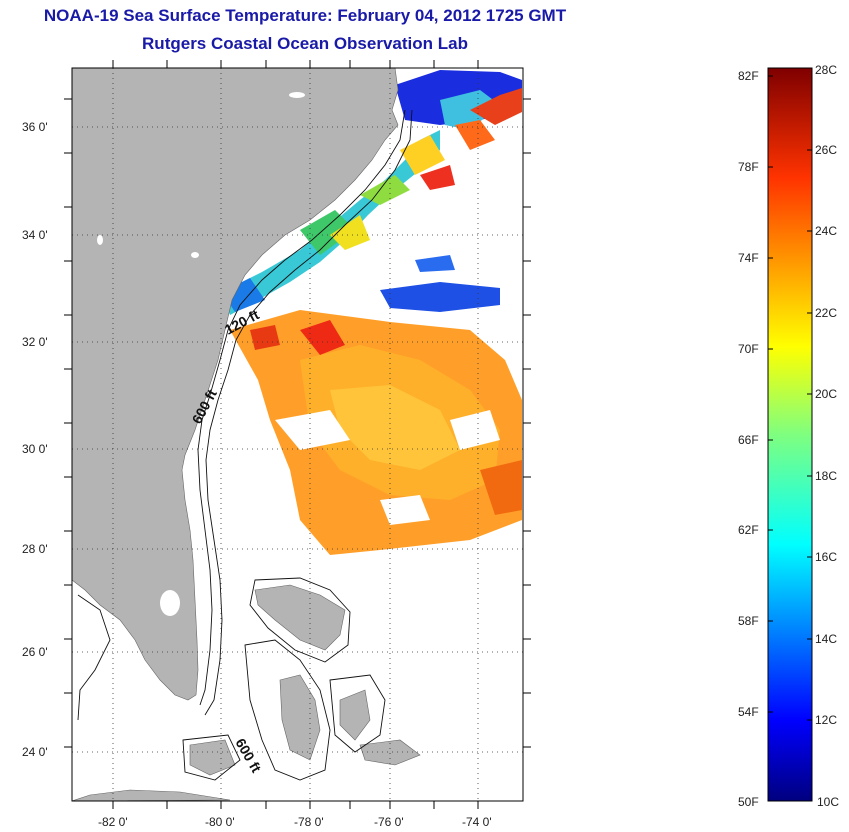 The image size is (849, 832). I want to click on map-subtitle: Rutgers Coastal Ocean Observation Lab, so click(305, 43).